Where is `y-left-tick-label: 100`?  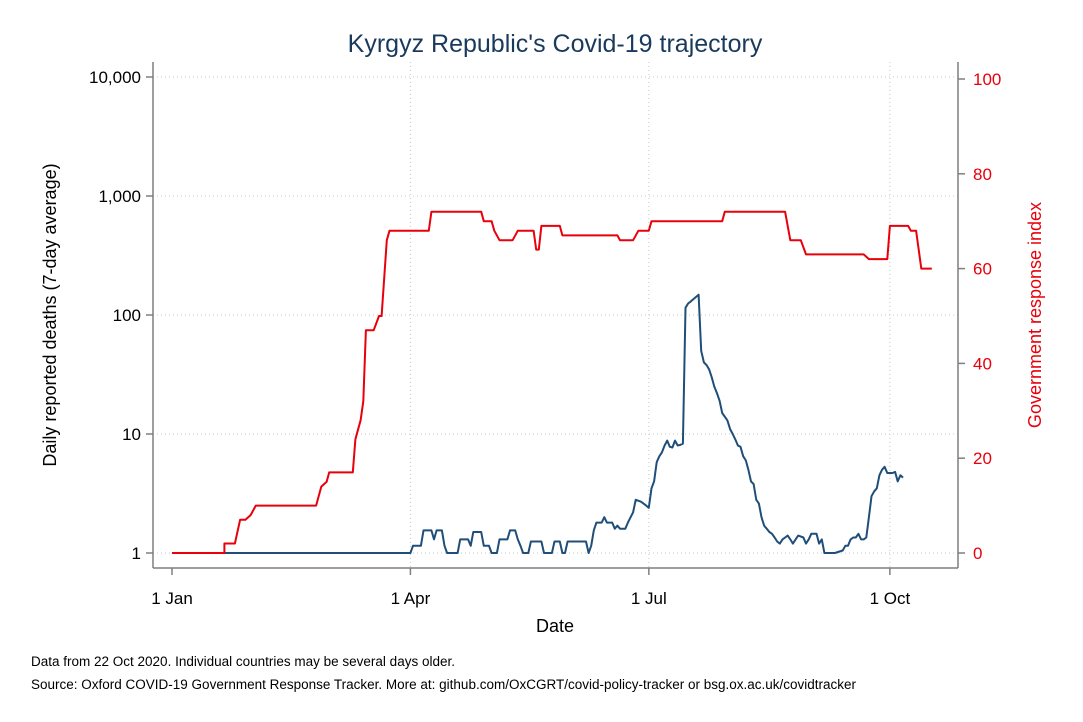 y-left-tick-label: 100 is located at coordinates (127, 315).